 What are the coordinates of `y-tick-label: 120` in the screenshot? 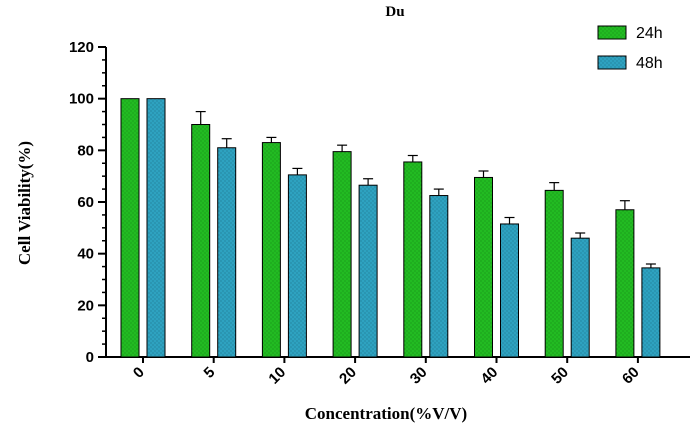 It's located at (81, 47).